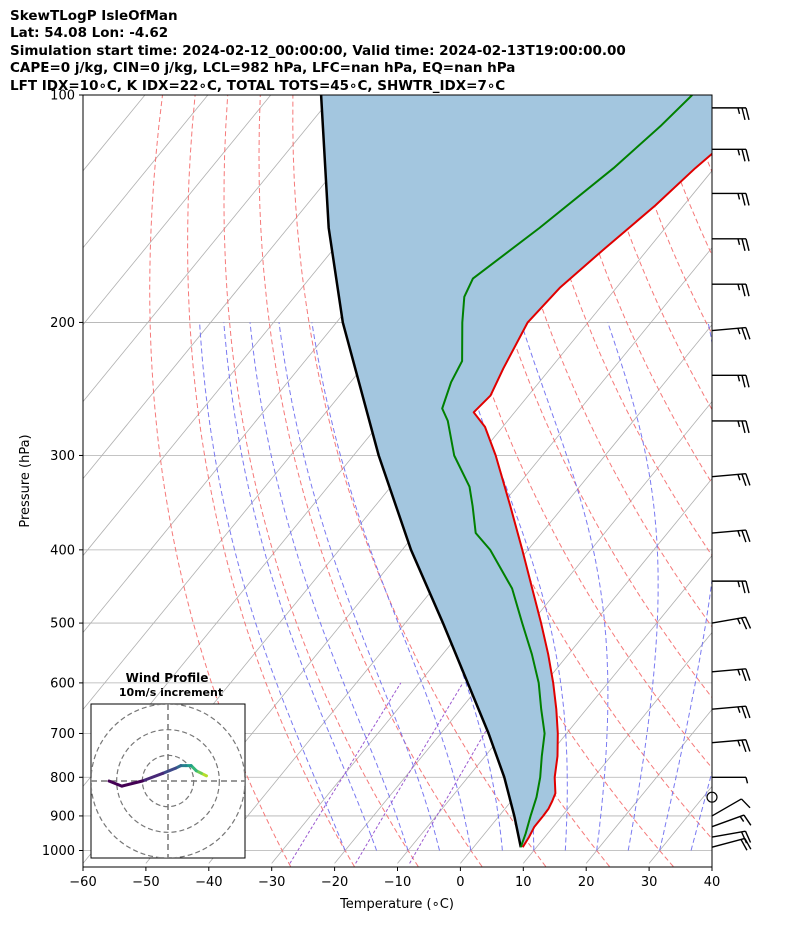 The width and height of the screenshot is (794, 937). Describe the element at coordinates (396, 904) in the screenshot. I see `x-axis-label: Temperature (∘C)` at that location.